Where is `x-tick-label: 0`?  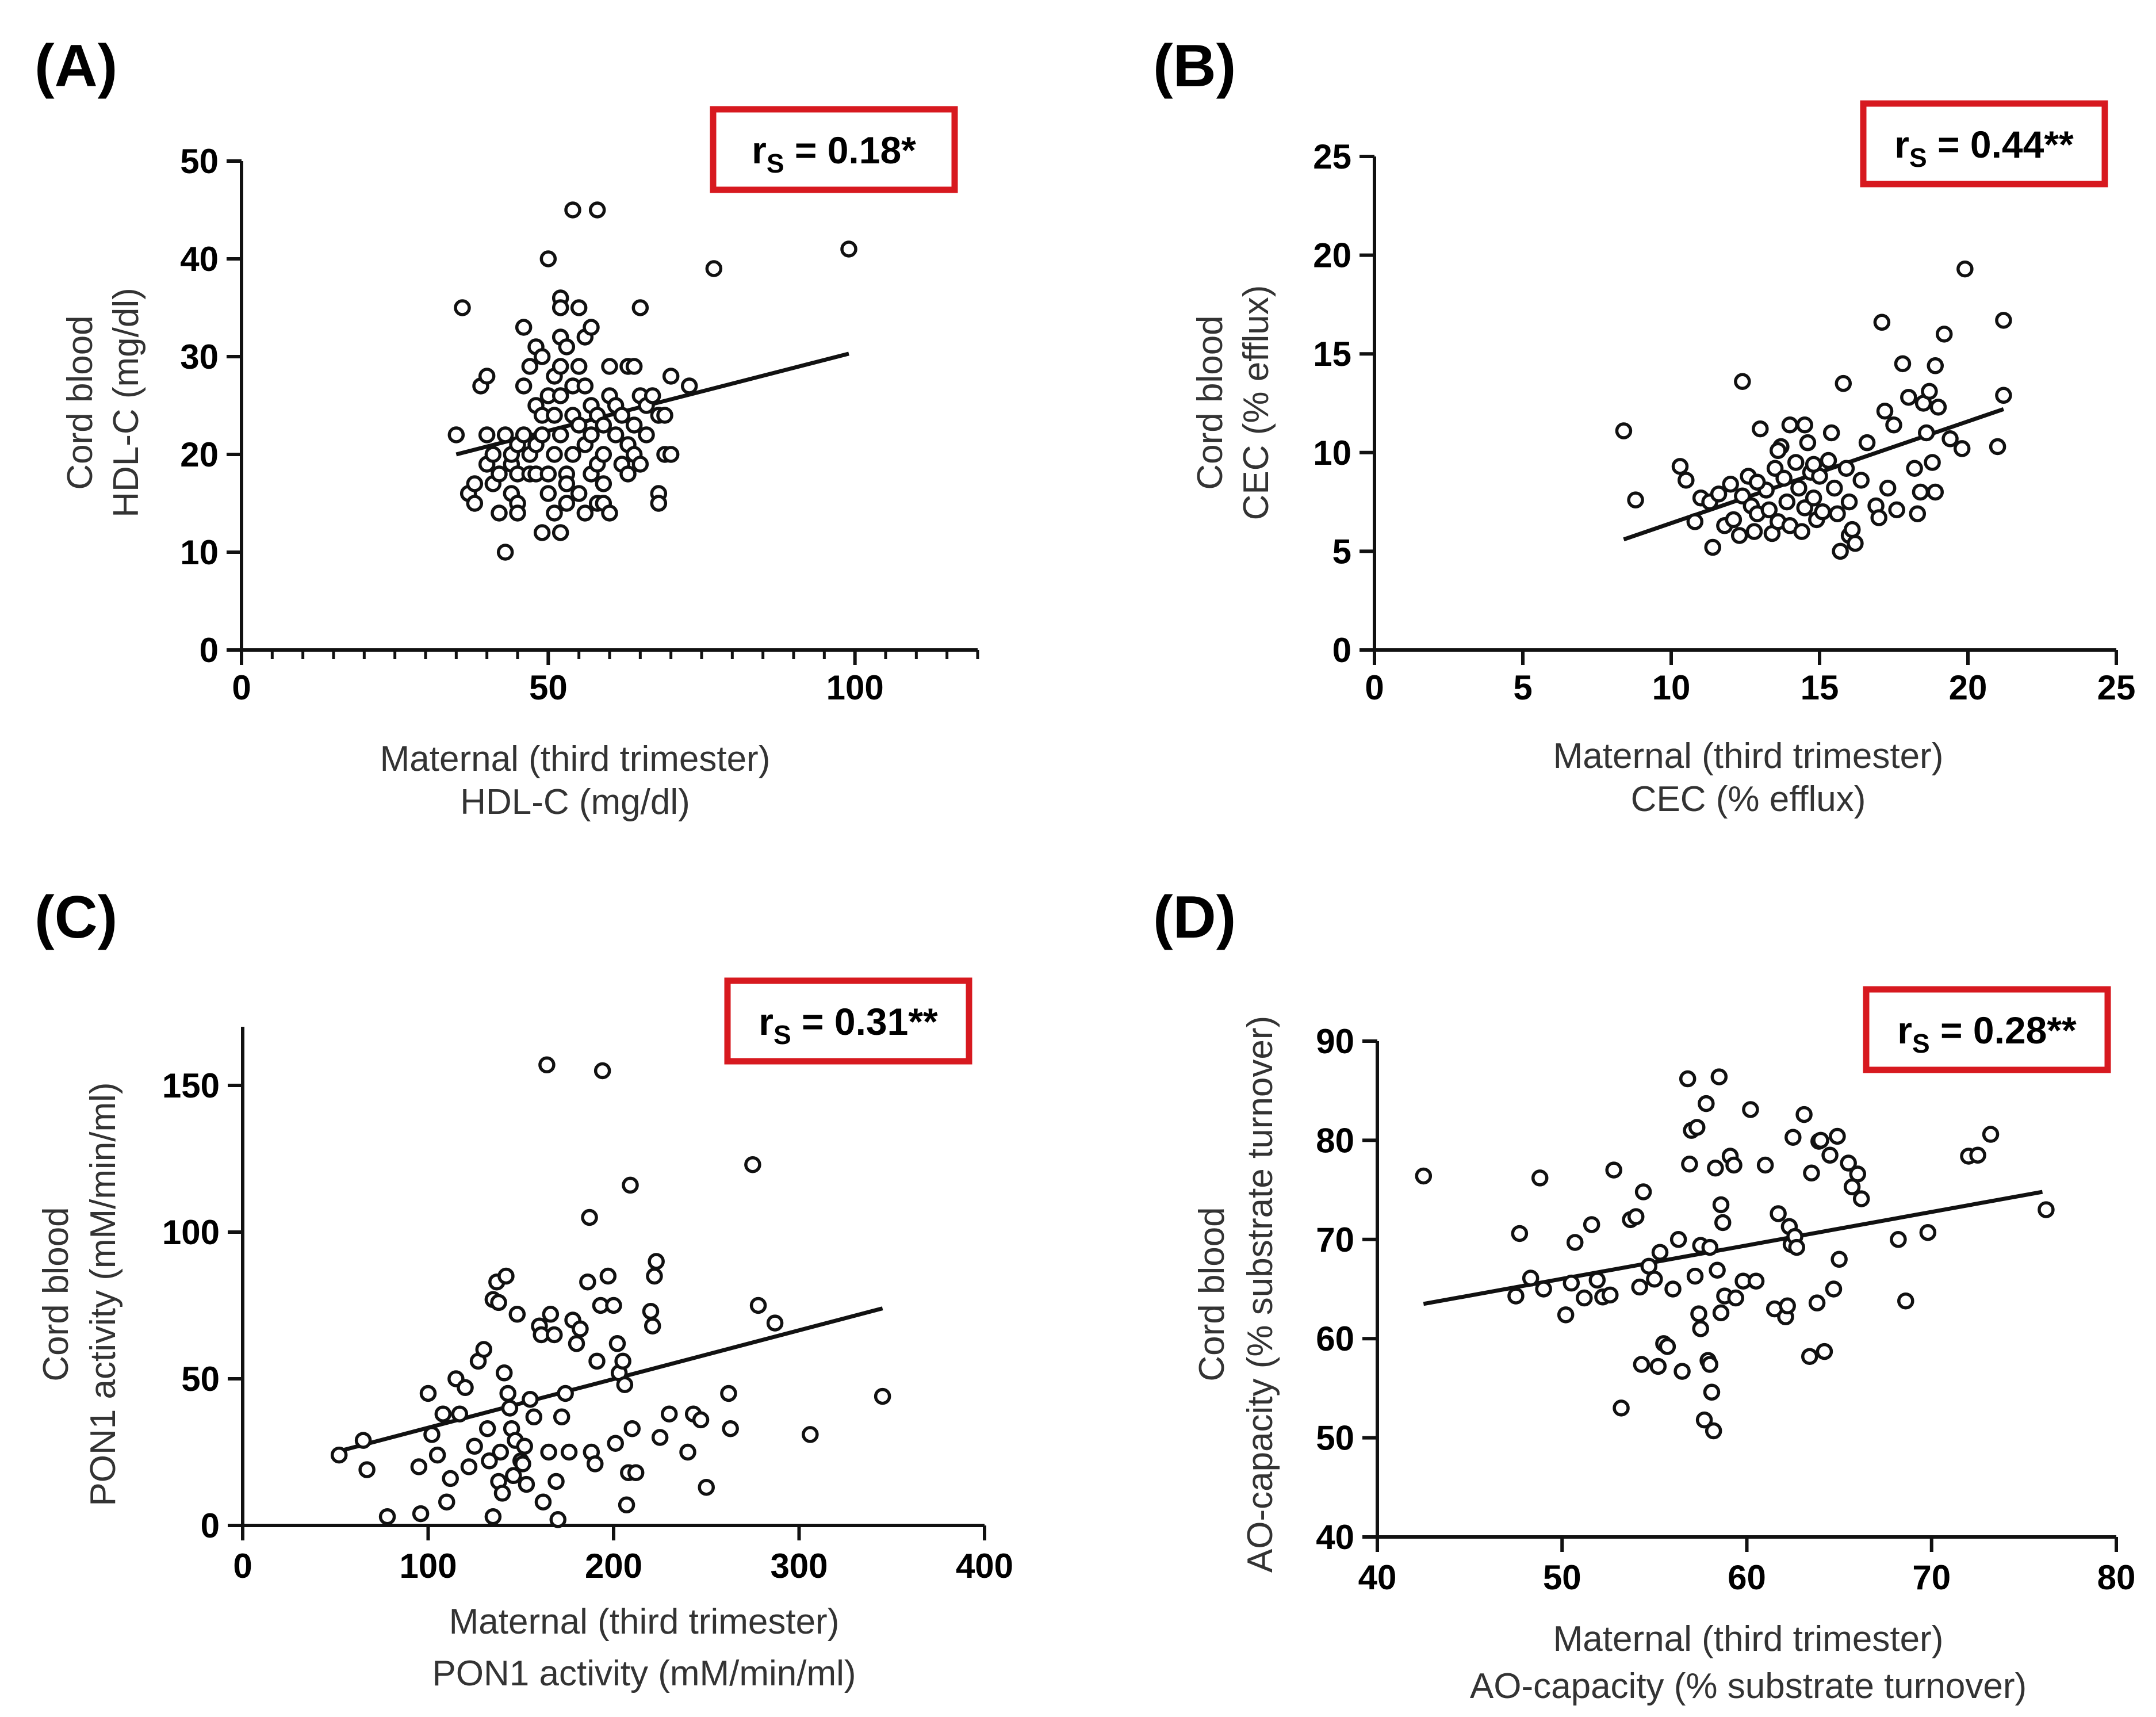
x-tick-label: 0 is located at coordinates (242, 687).